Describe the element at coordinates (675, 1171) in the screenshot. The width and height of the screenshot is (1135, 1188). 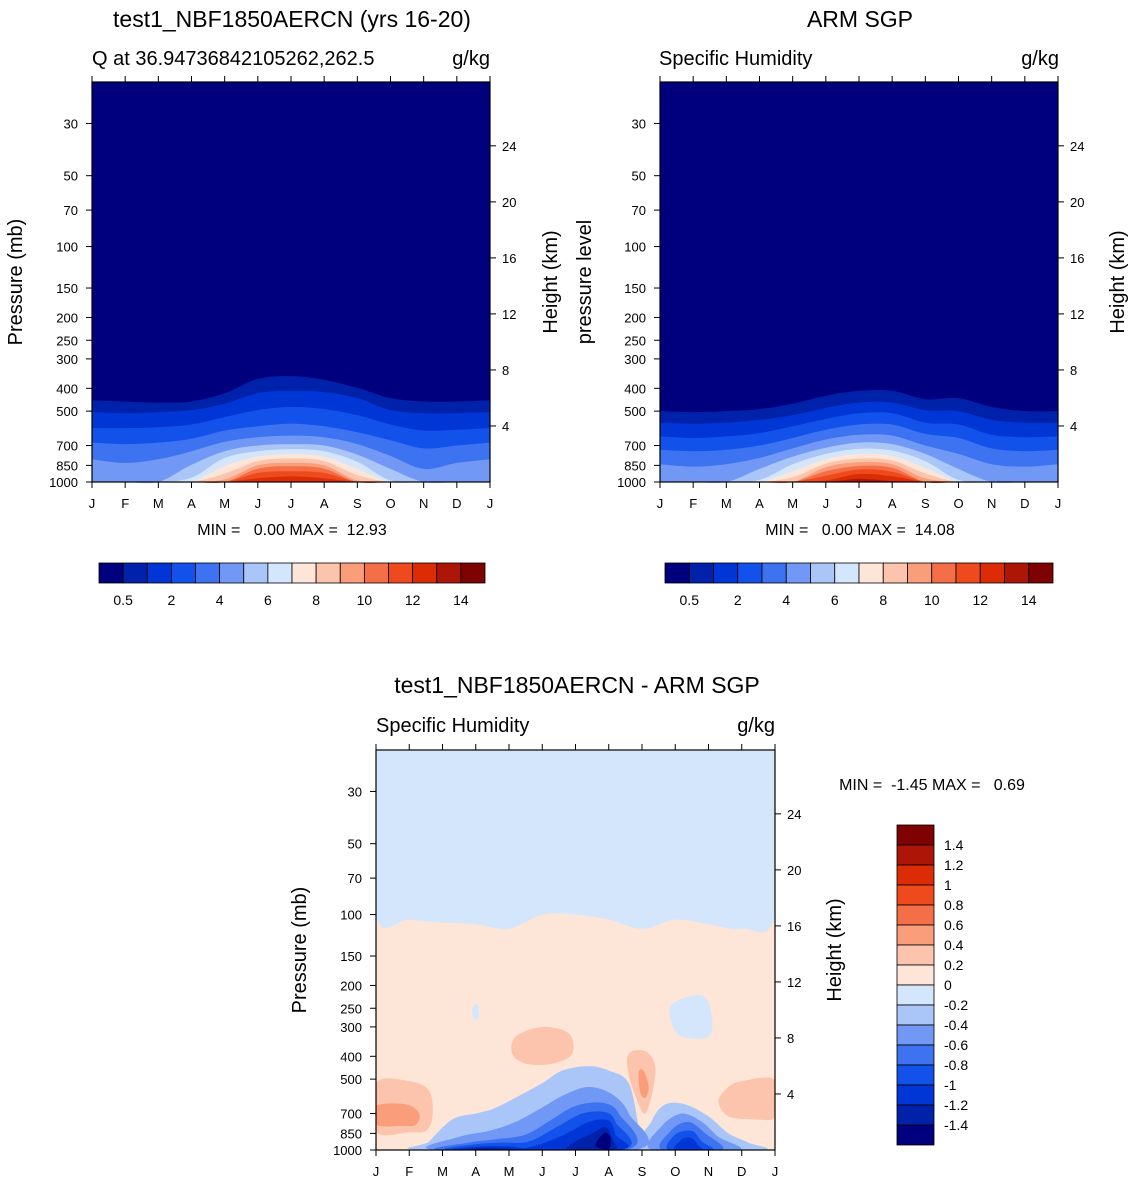
I see `diff-x-tick-label: O` at that location.